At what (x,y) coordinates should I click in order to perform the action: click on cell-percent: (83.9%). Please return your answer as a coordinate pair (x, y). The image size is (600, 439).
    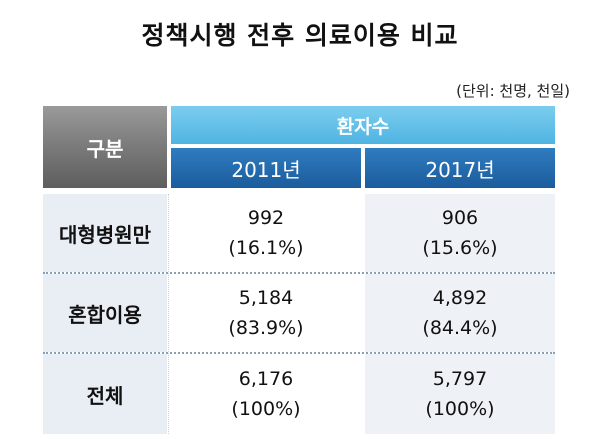
    Looking at the image, I should click on (266, 328).